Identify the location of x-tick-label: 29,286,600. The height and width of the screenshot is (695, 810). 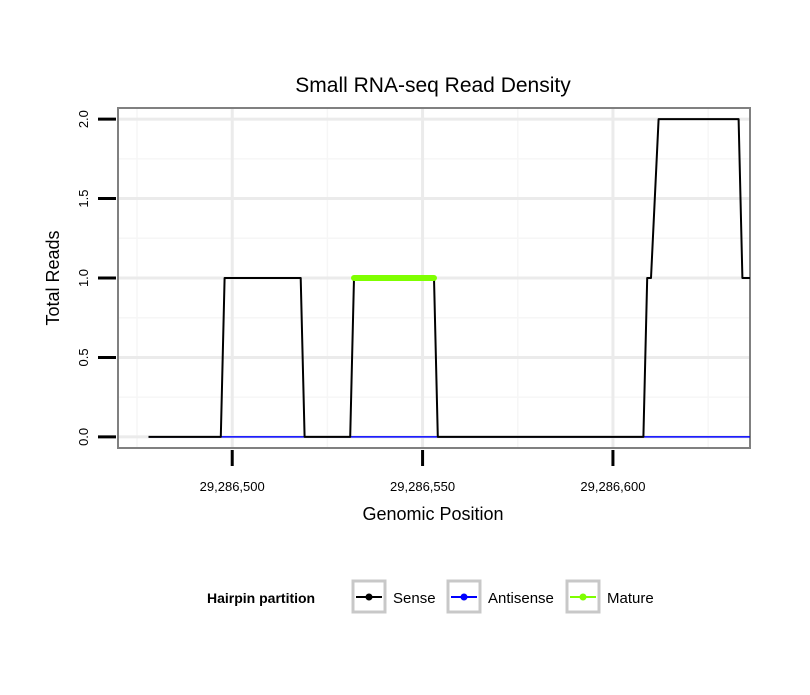
(612, 486).